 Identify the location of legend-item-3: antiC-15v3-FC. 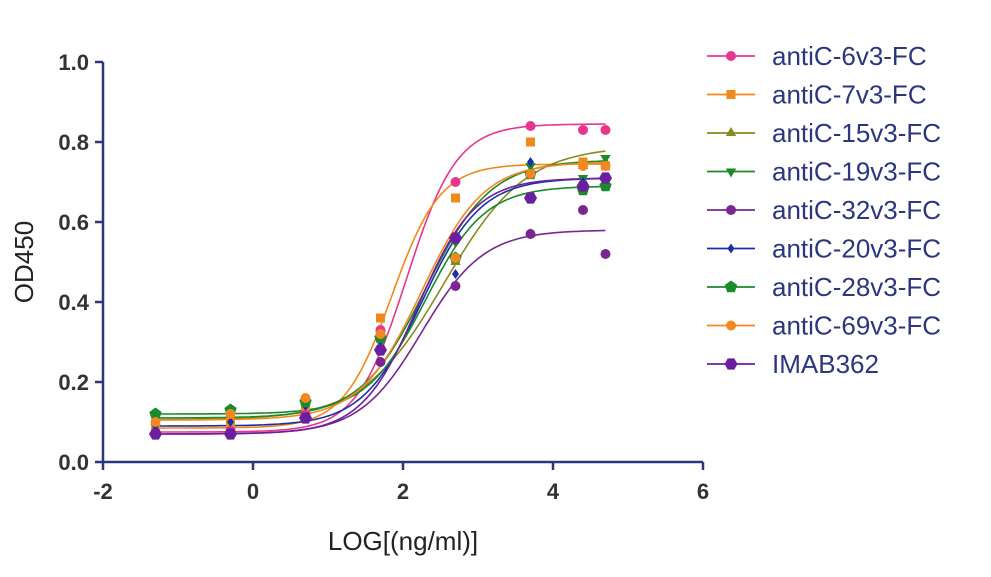
(824, 133).